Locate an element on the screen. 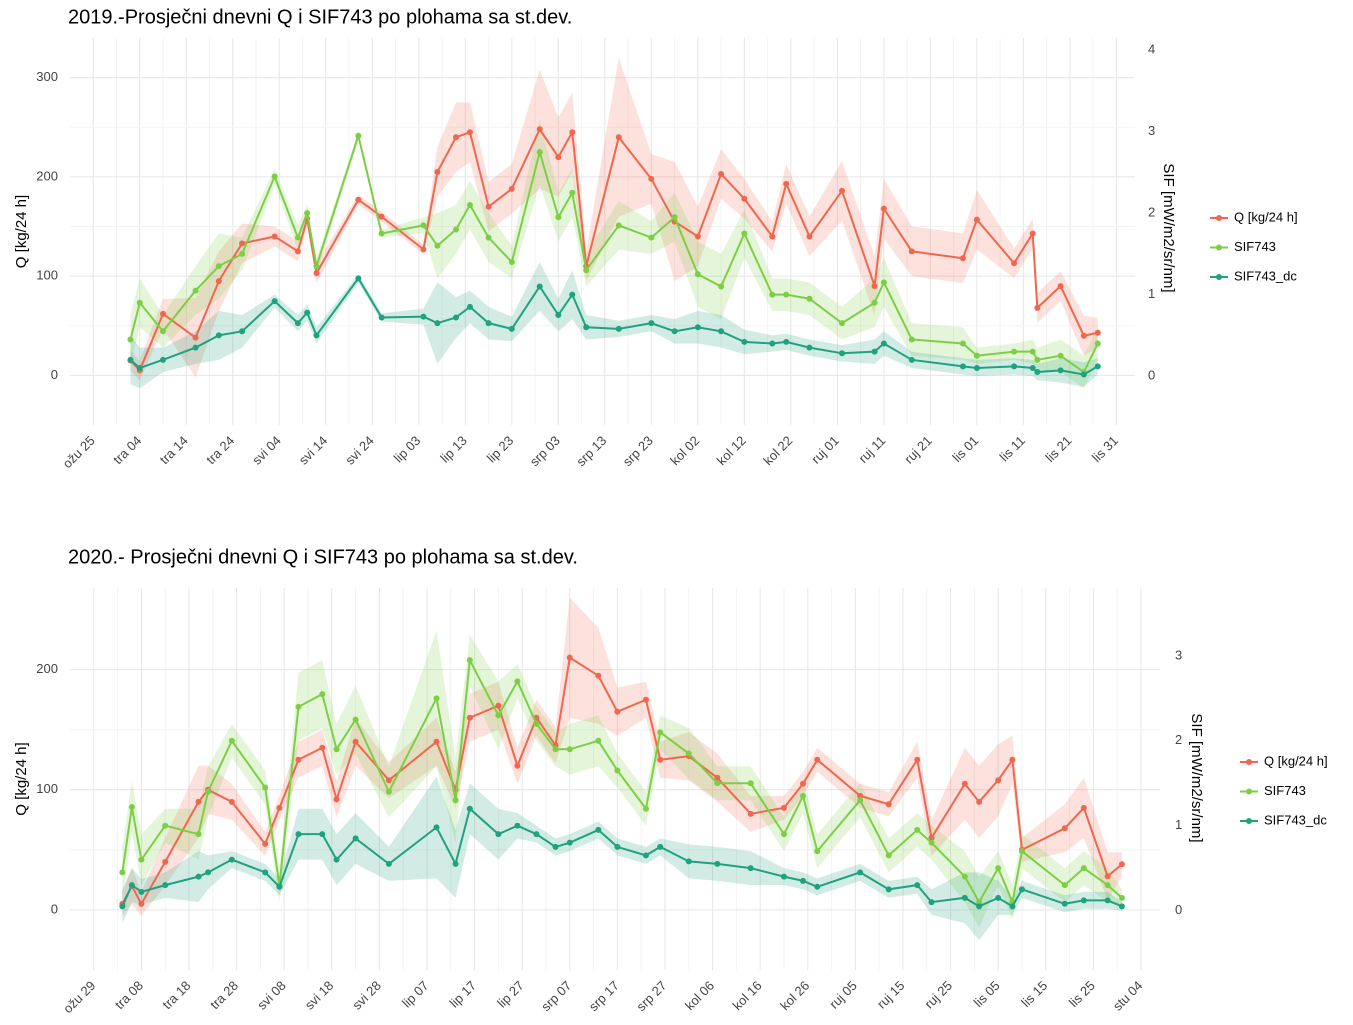  x-tick-label: srp 27 is located at coordinates (651, 996).